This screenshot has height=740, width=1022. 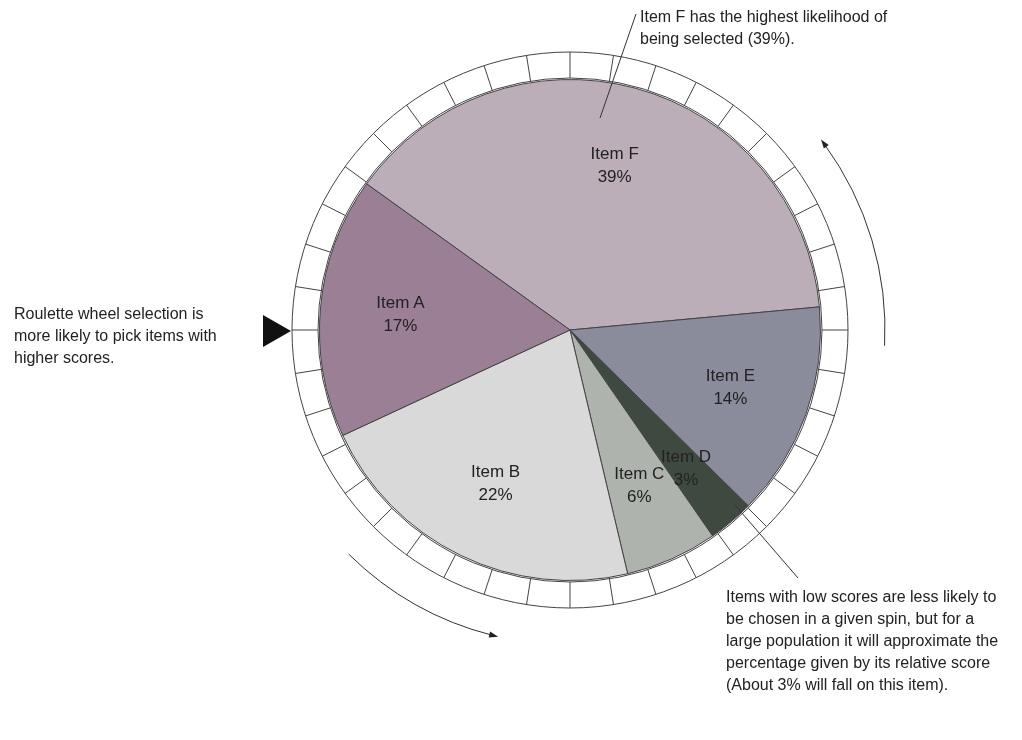 What do you see at coordinates (116, 336) in the screenshot?
I see `text: Roulette wheel selection is more likely to pick items with higher scores.` at bounding box center [116, 336].